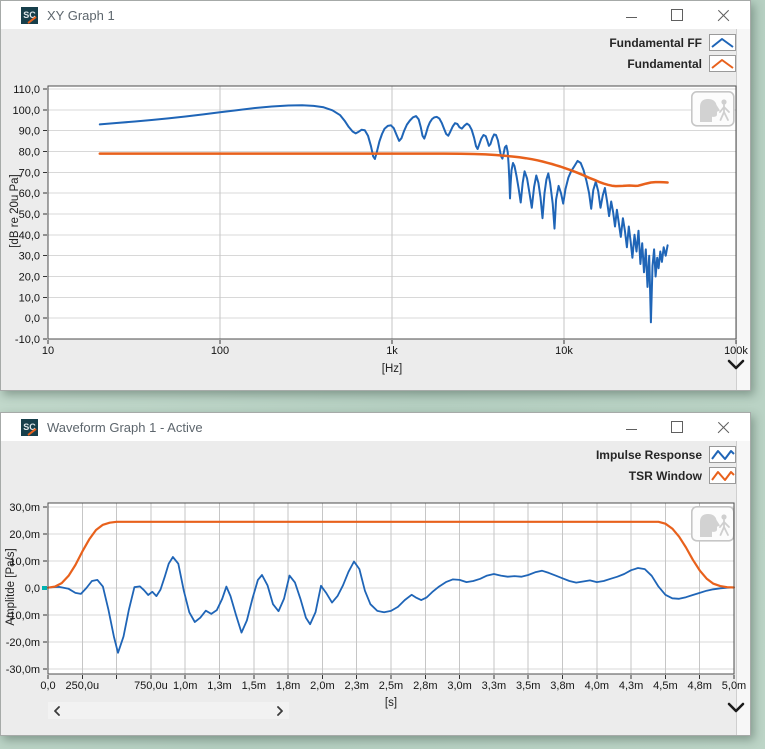  What do you see at coordinates (26, 111) in the screenshot?
I see `y-tick-label: 100,0` at bounding box center [26, 111].